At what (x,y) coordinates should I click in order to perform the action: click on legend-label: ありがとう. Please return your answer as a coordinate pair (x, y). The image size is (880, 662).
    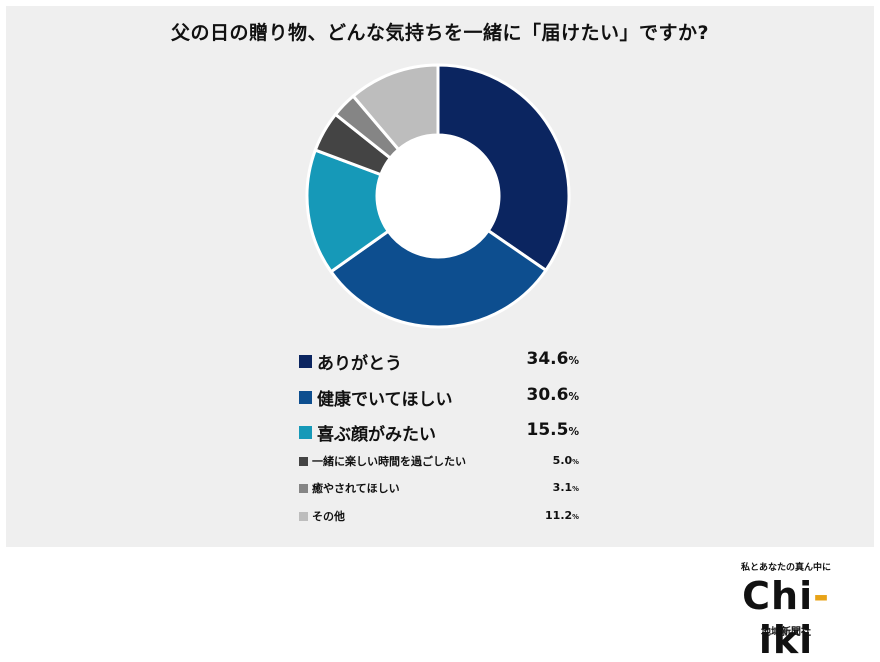
    Looking at the image, I should click on (359, 364).